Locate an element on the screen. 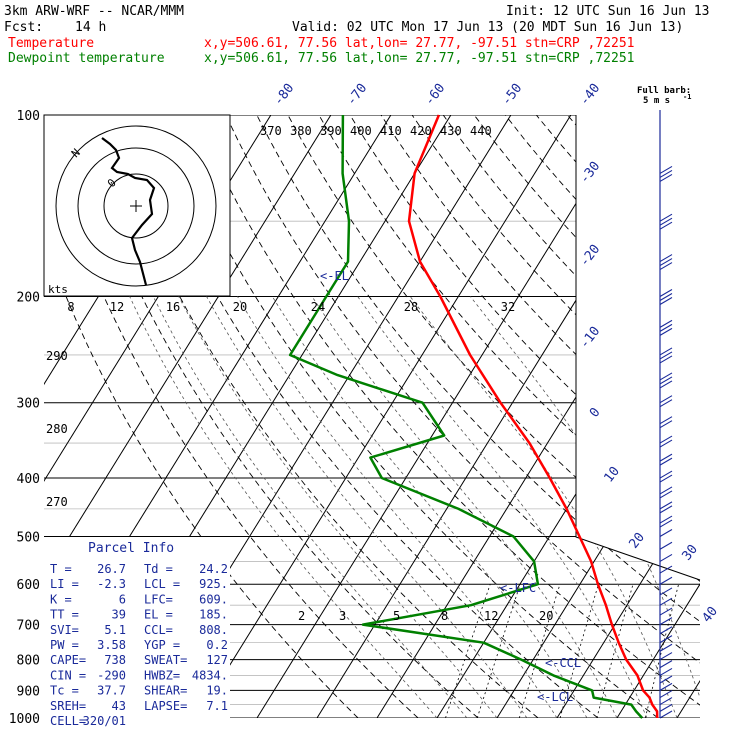 This screenshot has width=740, height=740. hodograph-units: kts is located at coordinates (58, 289).